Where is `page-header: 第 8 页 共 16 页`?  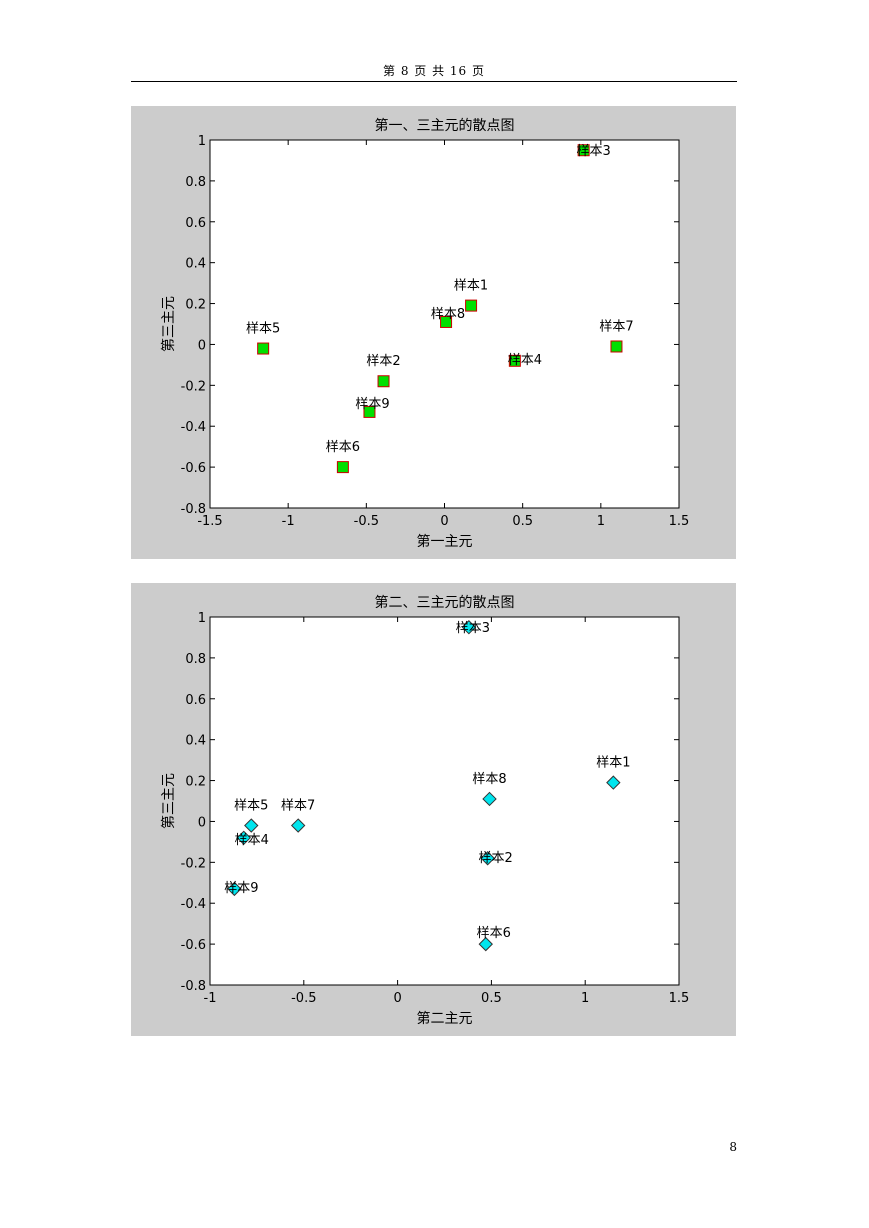 page-header: 第 8 页 共 16 页 is located at coordinates (434, 71).